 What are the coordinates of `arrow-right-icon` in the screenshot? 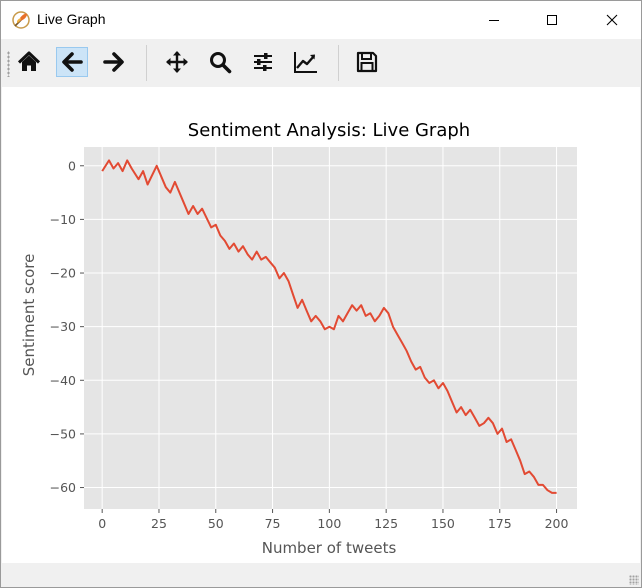 It's located at (113, 62).